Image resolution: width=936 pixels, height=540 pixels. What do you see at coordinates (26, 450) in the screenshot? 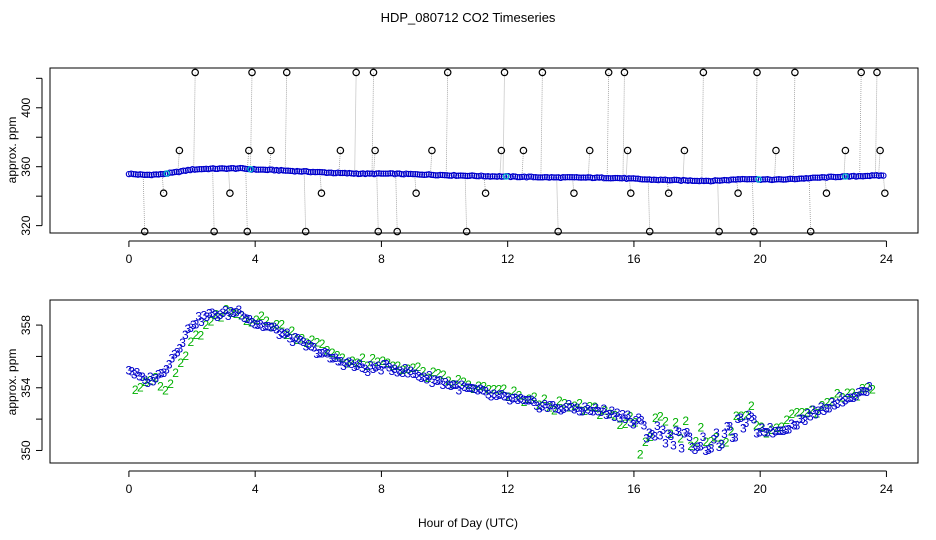
I see `bottom-y-tick-label: 350` at bounding box center [26, 450].